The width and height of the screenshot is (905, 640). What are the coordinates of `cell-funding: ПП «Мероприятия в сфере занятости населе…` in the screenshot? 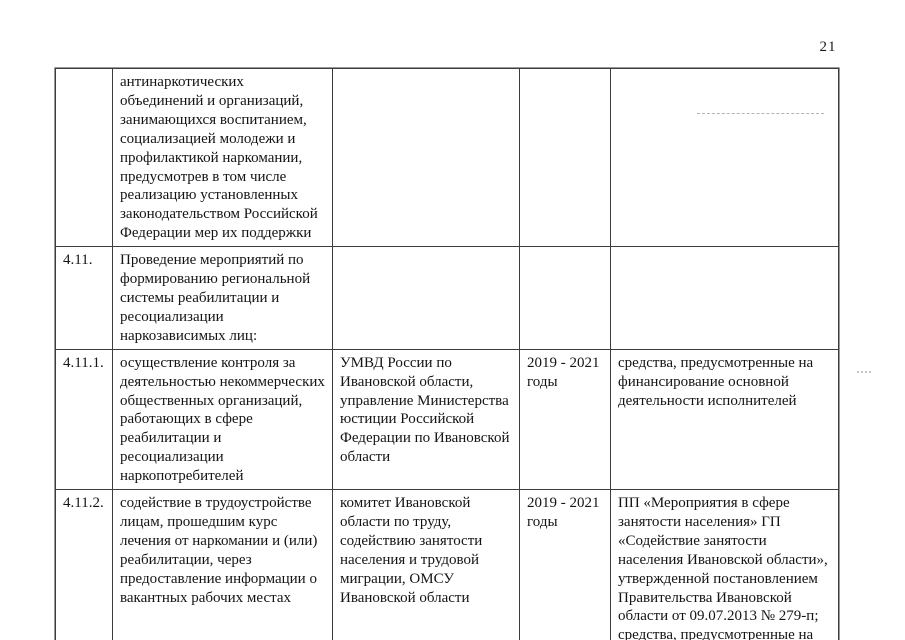 It's located at (724, 564).